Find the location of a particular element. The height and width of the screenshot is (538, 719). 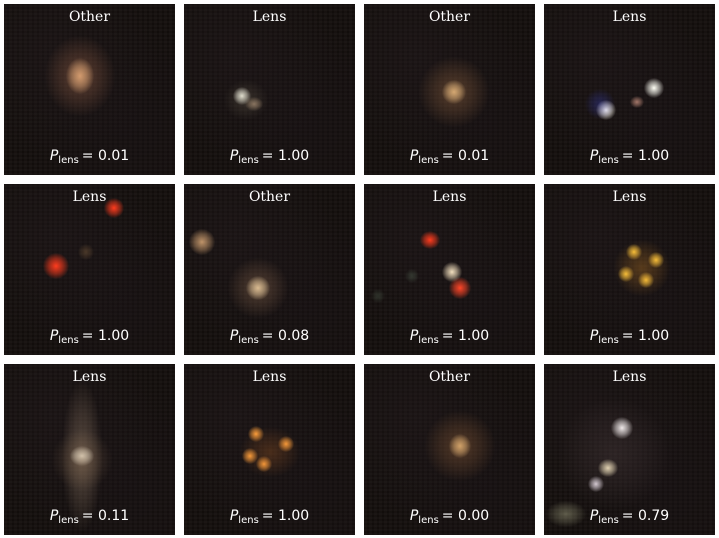

probability-value: = 0.00 is located at coordinates (465, 516).